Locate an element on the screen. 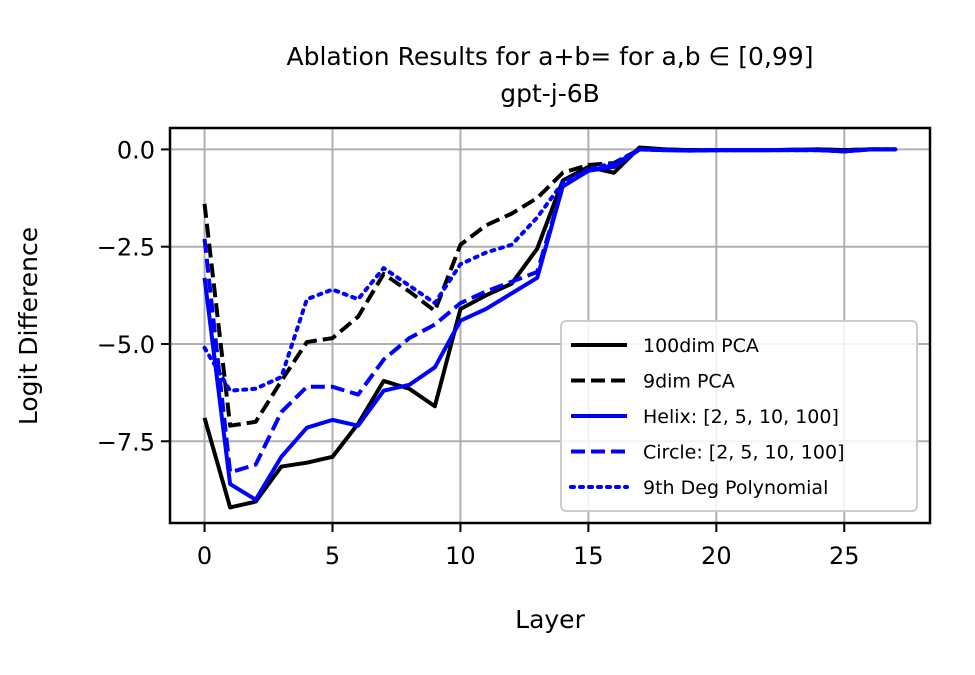 The height and width of the screenshot is (675, 975). x-tick-label: 0 is located at coordinates (204, 556).